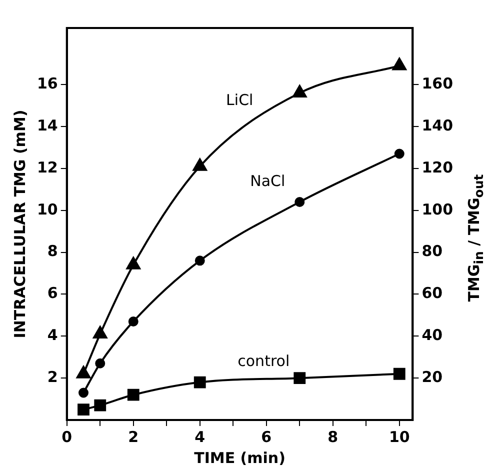  I want to click on y-axis-title: INTRACELLULAR TMG (mM), so click(19, 224).